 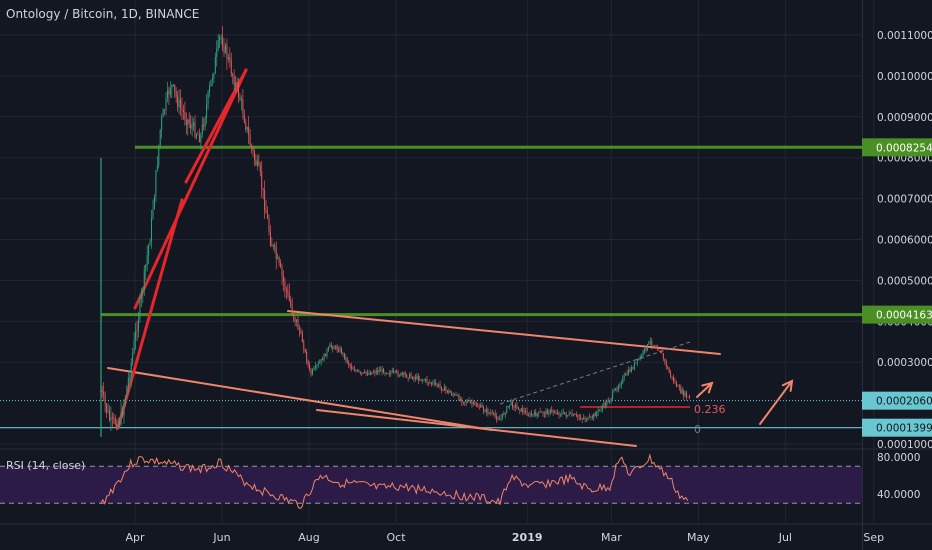 I want to click on rsi-tick-label: 40.0000, so click(x=898, y=495).